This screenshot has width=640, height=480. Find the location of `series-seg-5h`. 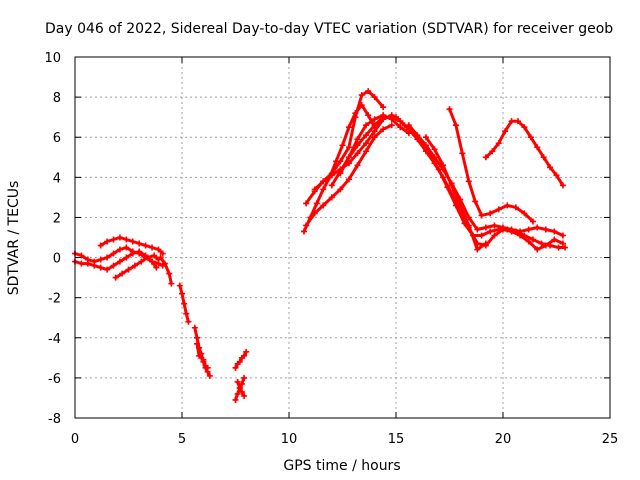

series-seg-5h is located at coordinates (184, 303).